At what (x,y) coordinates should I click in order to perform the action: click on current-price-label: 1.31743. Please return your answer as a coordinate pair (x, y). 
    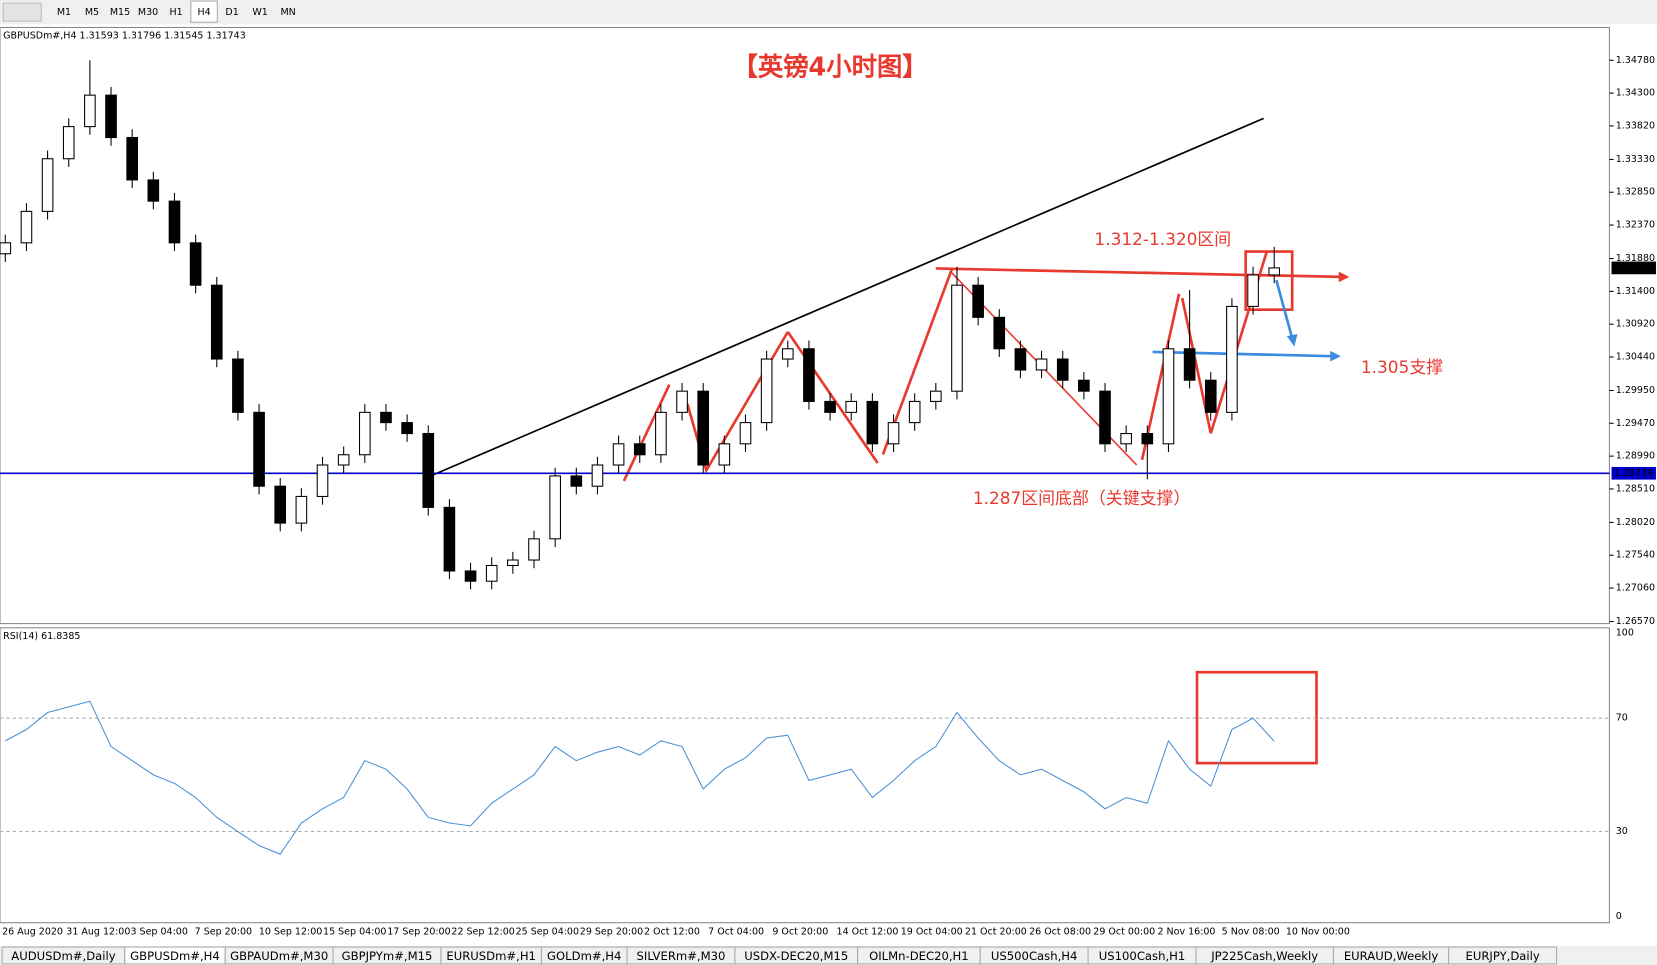
    Looking at the image, I should click on (1633, 267).